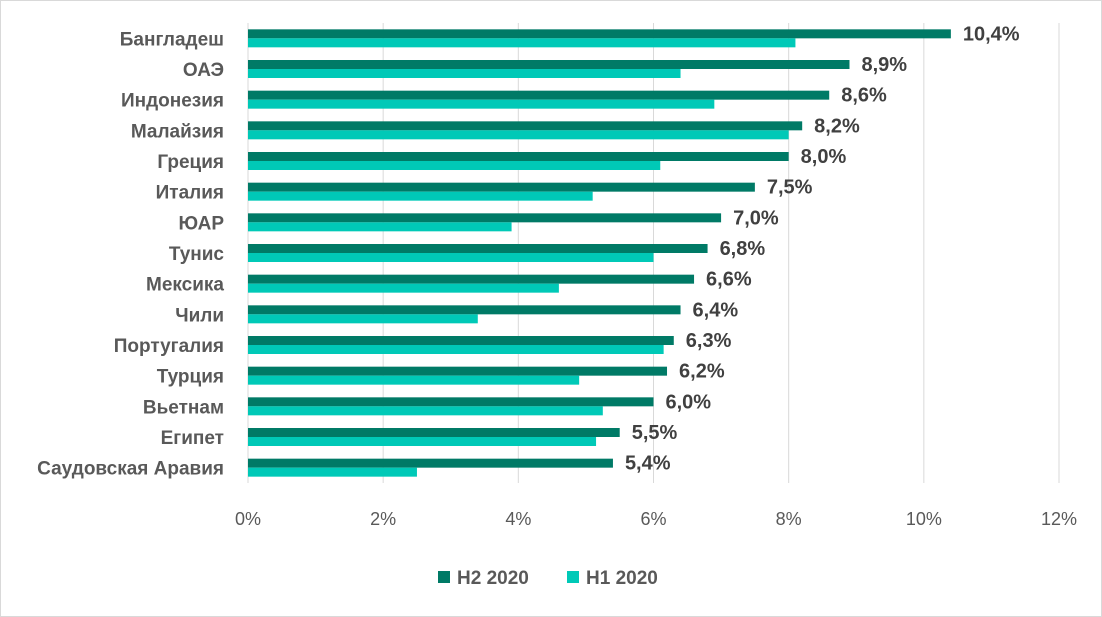 This screenshot has width=1102, height=617. I want to click on category-label: Египет, so click(192, 438).